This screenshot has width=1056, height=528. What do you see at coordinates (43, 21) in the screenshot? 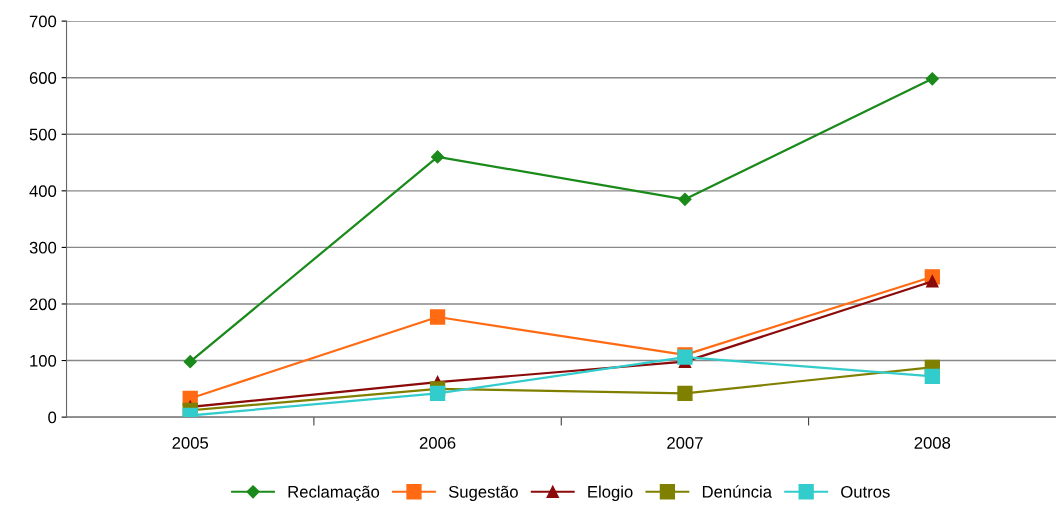
I see `y-tick-label: 700` at bounding box center [43, 21].